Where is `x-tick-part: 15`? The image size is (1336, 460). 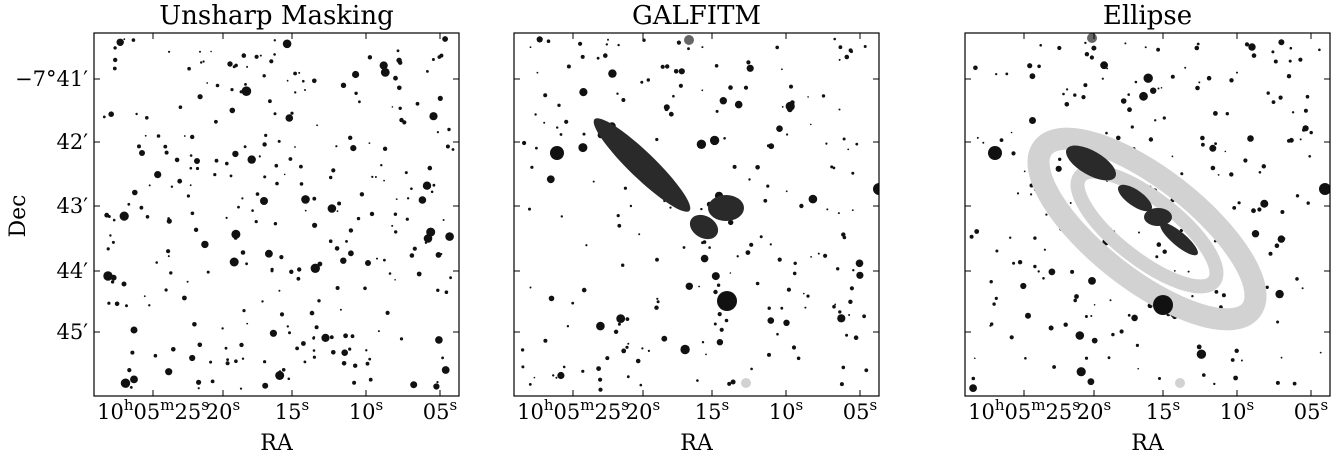 x-tick-part: 15 is located at coordinates (708, 412).